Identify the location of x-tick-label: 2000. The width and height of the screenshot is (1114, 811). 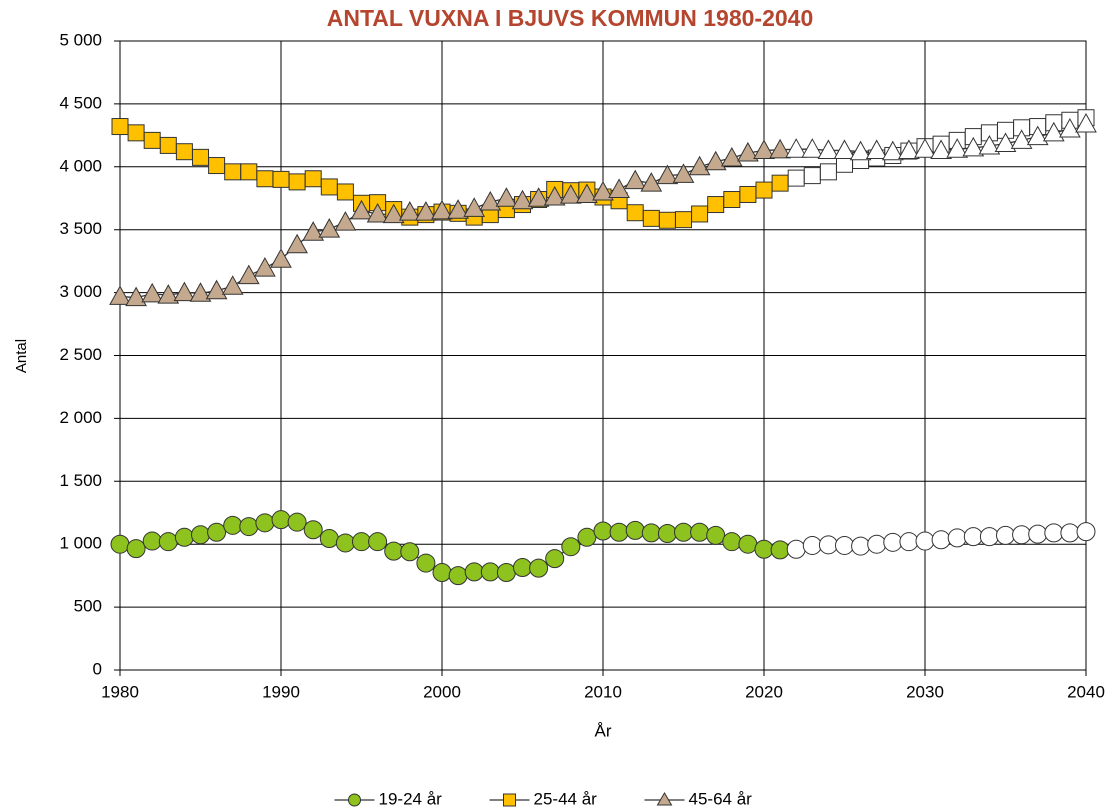
(442, 691).